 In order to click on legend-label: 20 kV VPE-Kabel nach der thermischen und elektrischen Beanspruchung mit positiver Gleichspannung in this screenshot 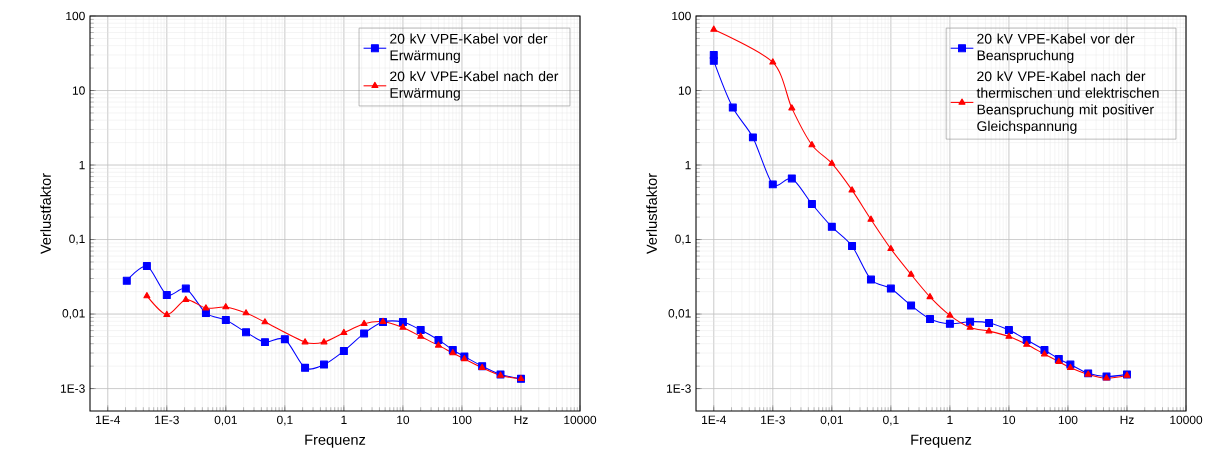, I will do `click(1067, 102)`.